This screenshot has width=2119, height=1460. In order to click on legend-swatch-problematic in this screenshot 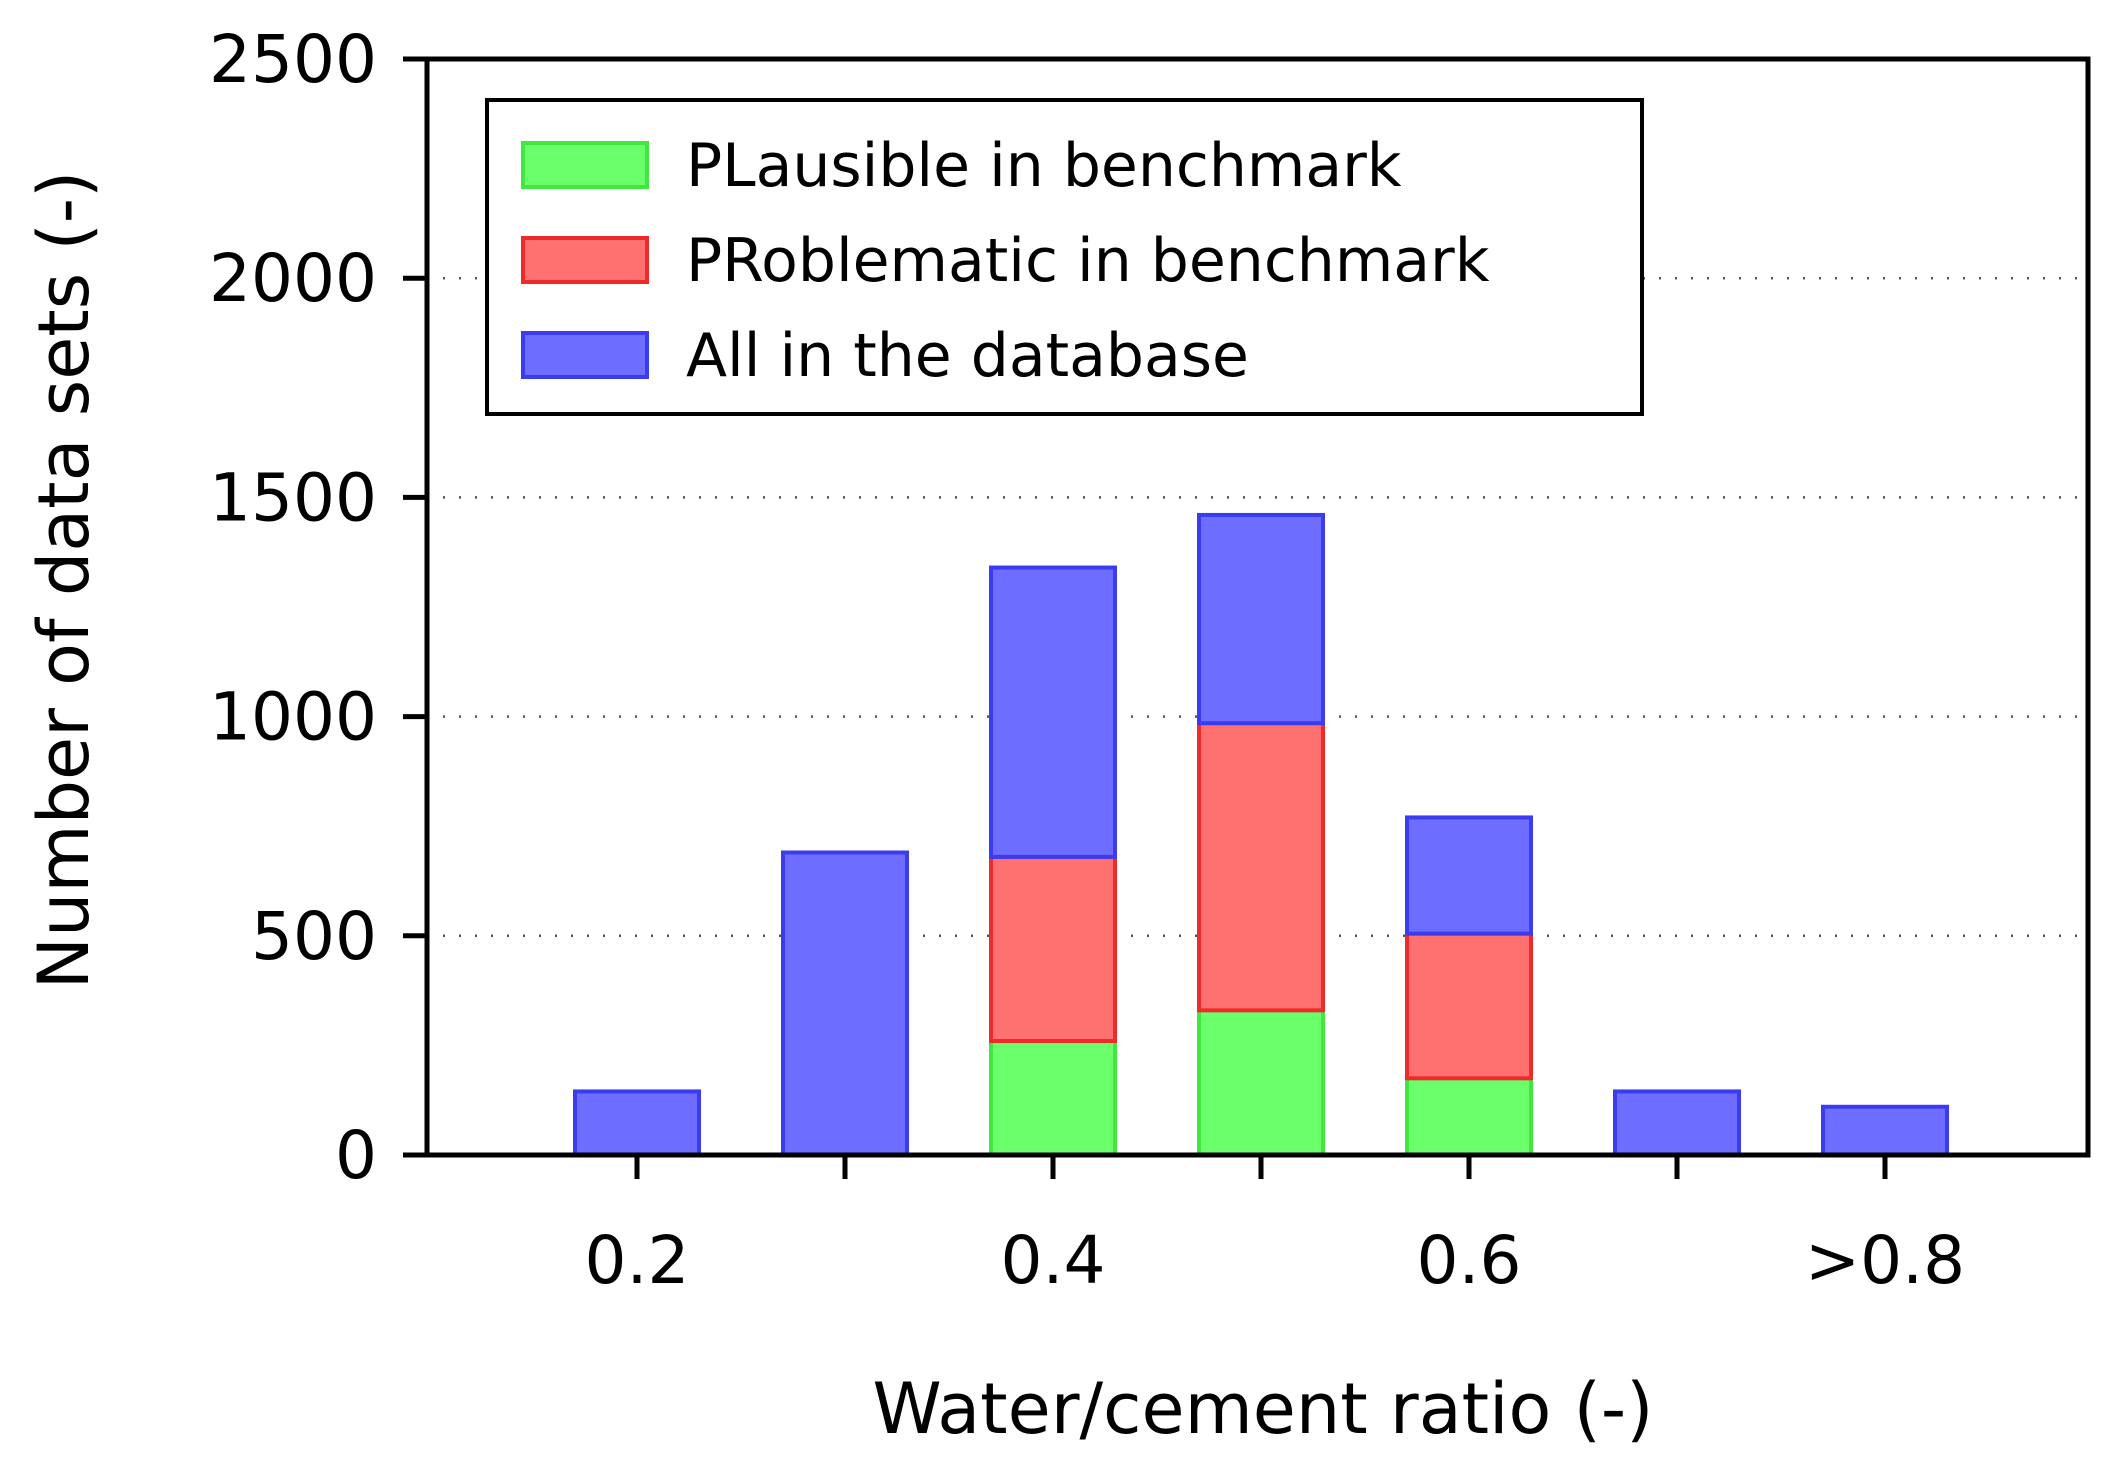, I will do `click(585, 260)`.